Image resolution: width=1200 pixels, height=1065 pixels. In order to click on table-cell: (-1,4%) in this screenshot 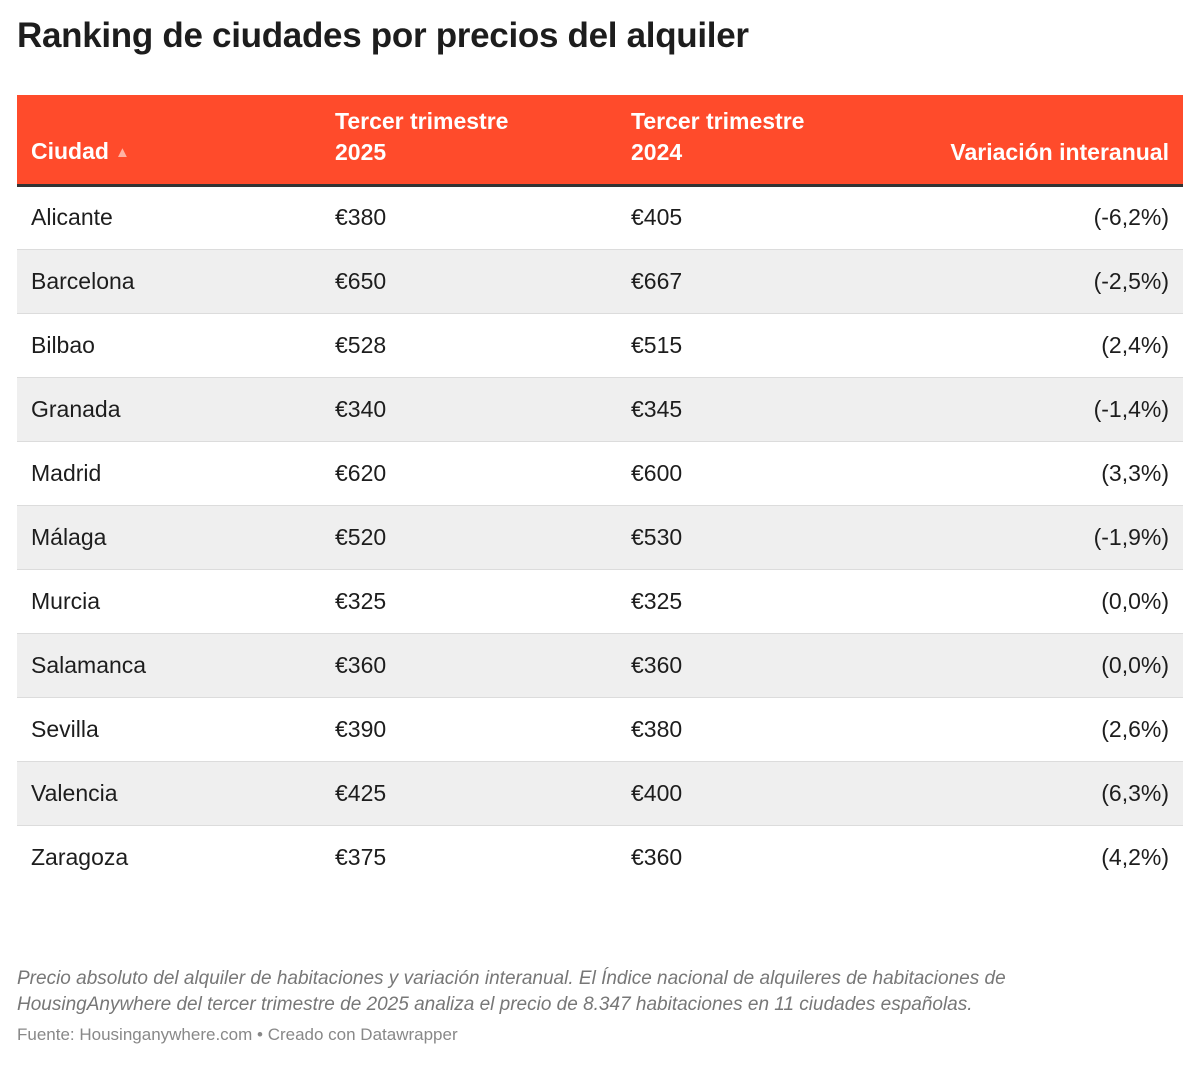, I will do `click(1131, 408)`.